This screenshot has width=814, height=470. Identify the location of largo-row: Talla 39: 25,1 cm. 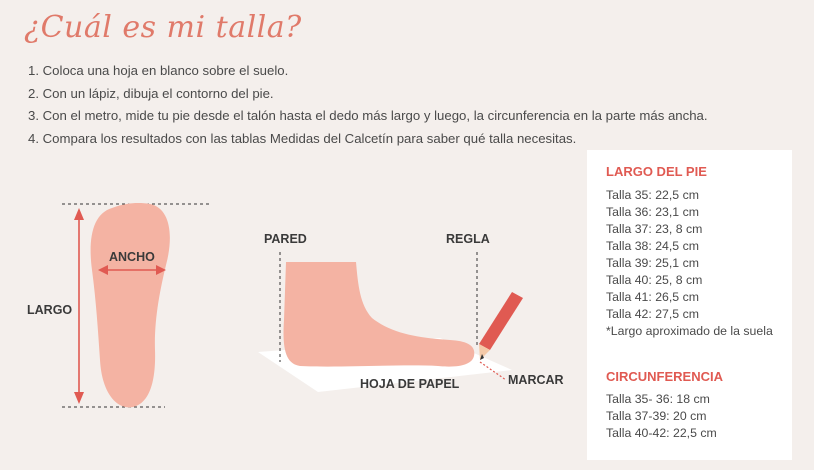
(652, 263).